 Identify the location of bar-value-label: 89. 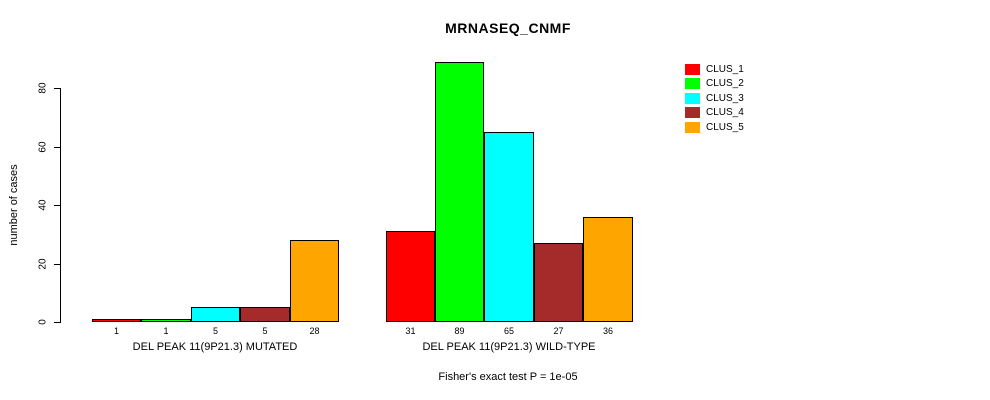
(459, 331).